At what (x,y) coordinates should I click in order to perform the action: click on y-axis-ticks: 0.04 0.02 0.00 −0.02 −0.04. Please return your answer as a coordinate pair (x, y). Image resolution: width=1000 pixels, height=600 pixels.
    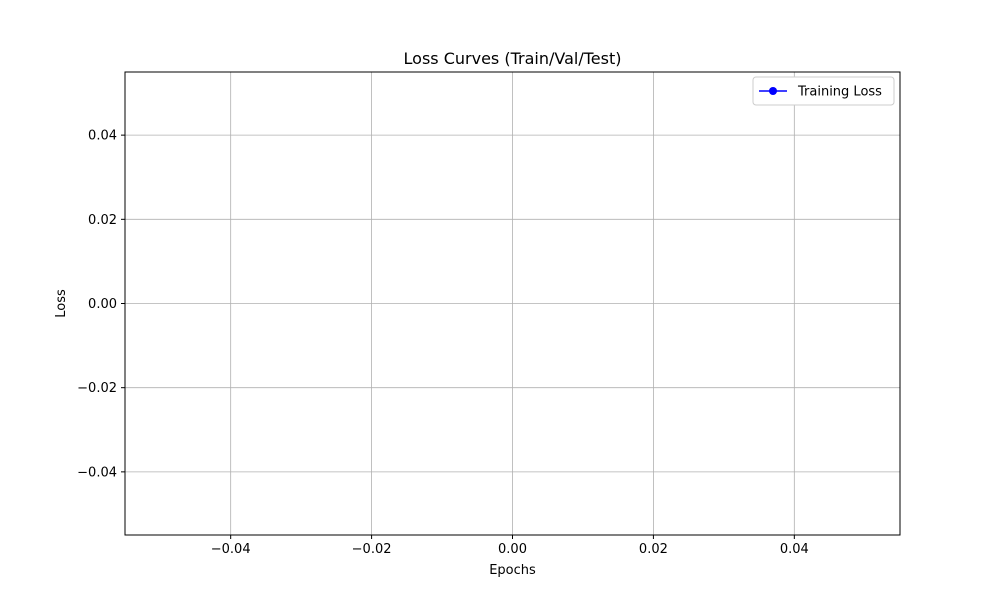
    Looking at the image, I should click on (101, 304).